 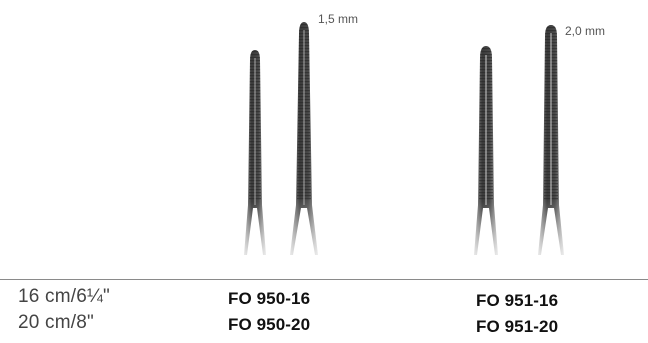 What do you see at coordinates (487, 153) in the screenshot?
I see `forceps-951-16-icon` at bounding box center [487, 153].